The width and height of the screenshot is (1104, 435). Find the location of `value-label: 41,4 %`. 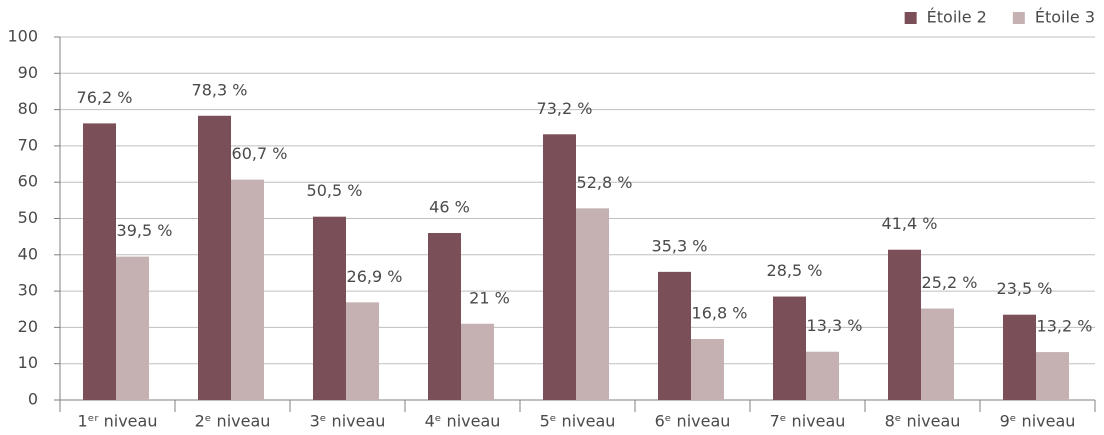

value-label: 41,4 % is located at coordinates (910, 223).